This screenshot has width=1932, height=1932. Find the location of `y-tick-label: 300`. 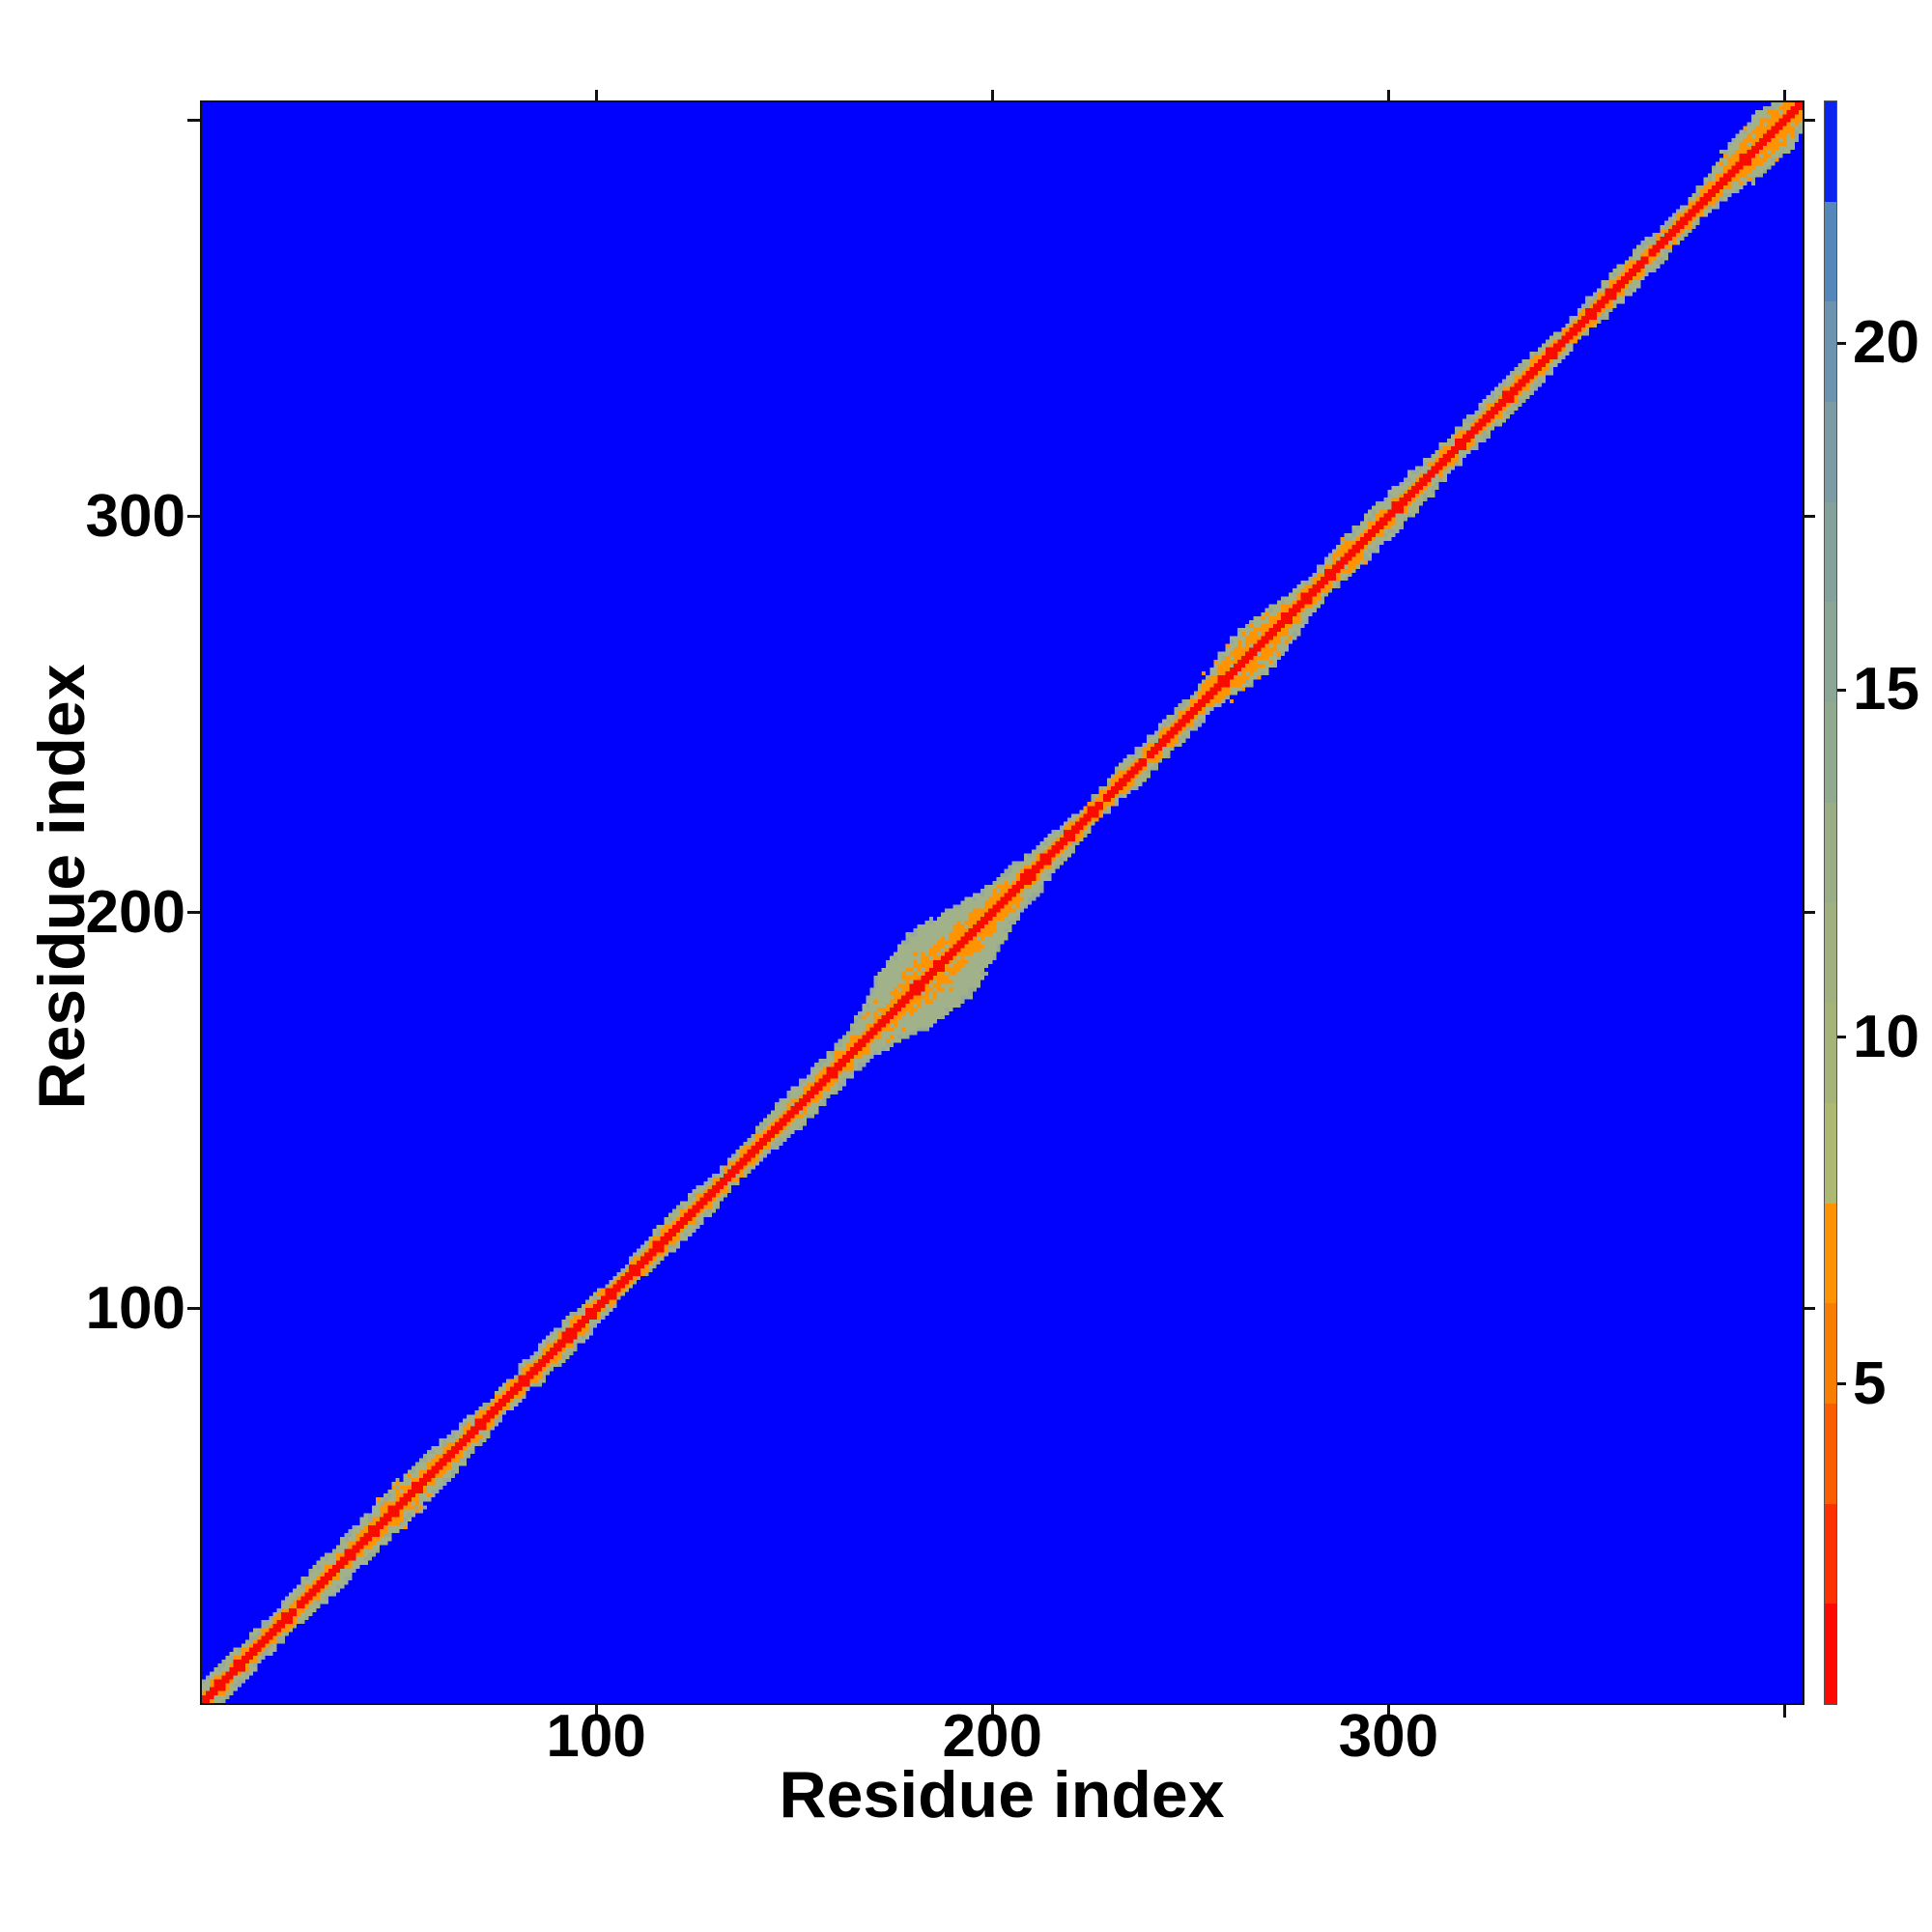

y-tick-label: 300 is located at coordinates (135, 516).